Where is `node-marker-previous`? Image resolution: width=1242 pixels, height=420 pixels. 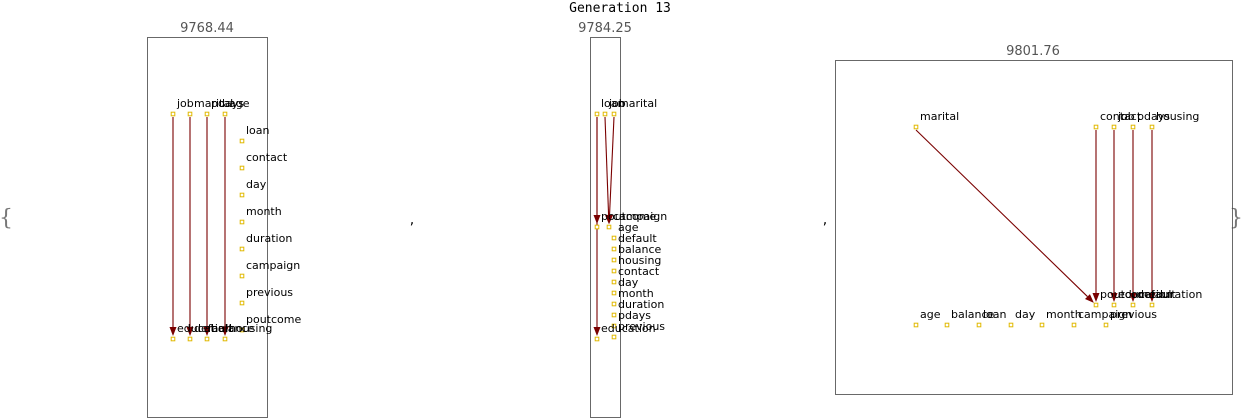
node-marker-previous is located at coordinates (1106, 325).